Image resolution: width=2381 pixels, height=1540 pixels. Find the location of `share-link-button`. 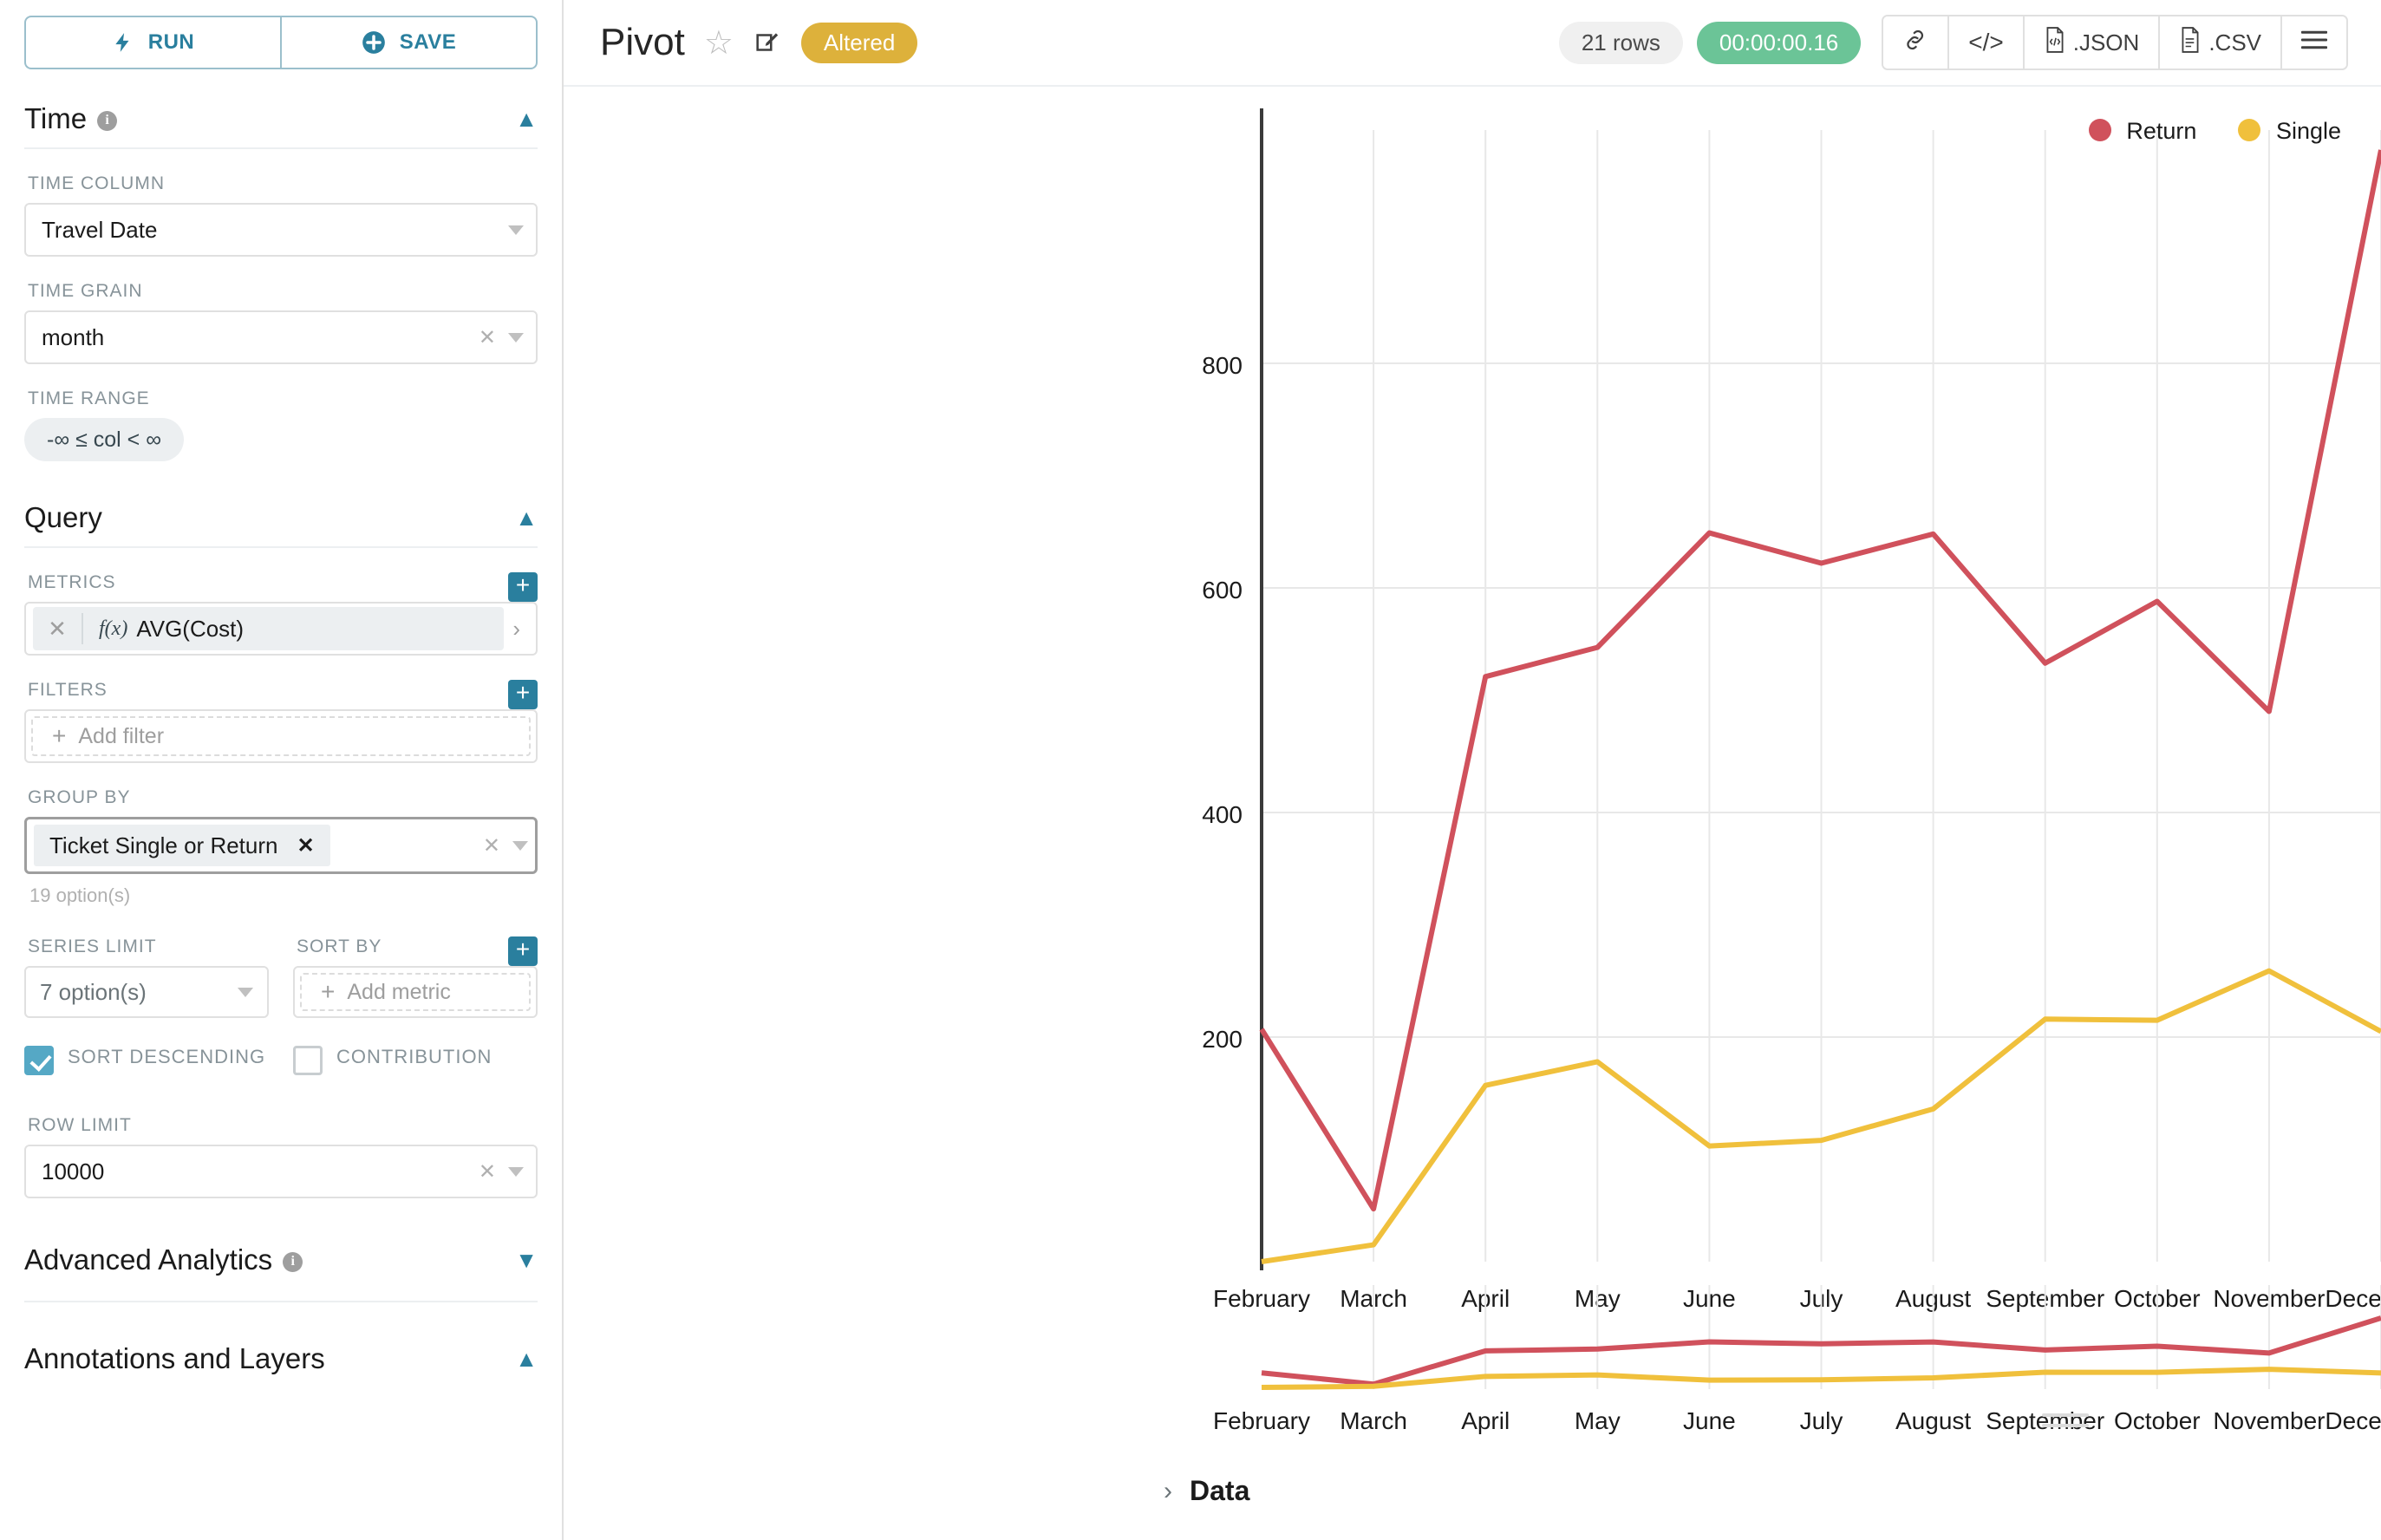

share-link-button is located at coordinates (1916, 42).